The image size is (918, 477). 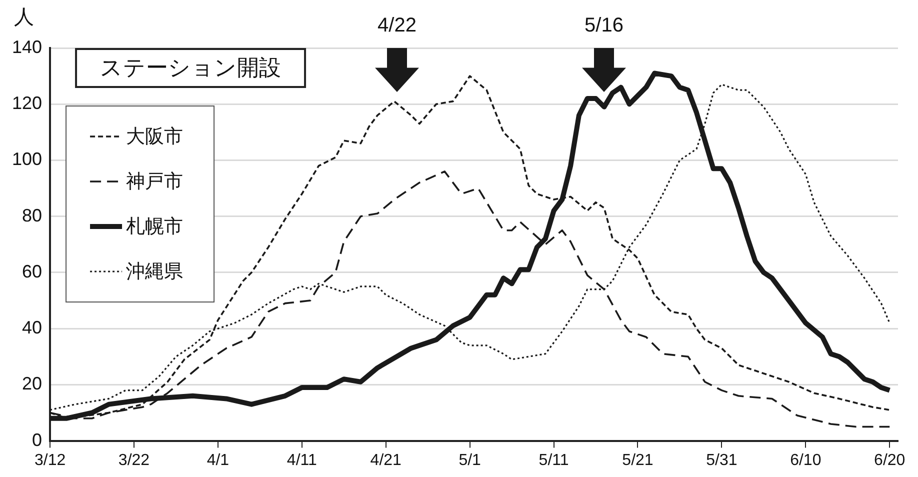 What do you see at coordinates (218, 460) in the screenshot?
I see `x-tick-label: 4/1` at bounding box center [218, 460].